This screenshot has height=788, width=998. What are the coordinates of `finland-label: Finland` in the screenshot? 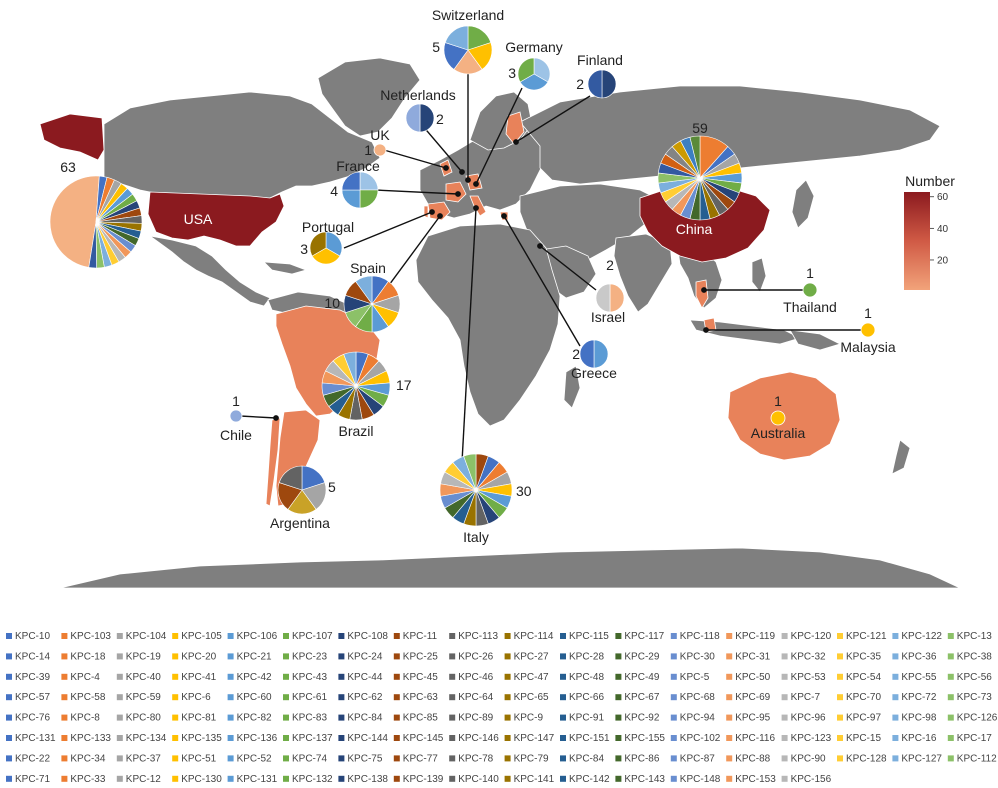 It's located at (600, 60).